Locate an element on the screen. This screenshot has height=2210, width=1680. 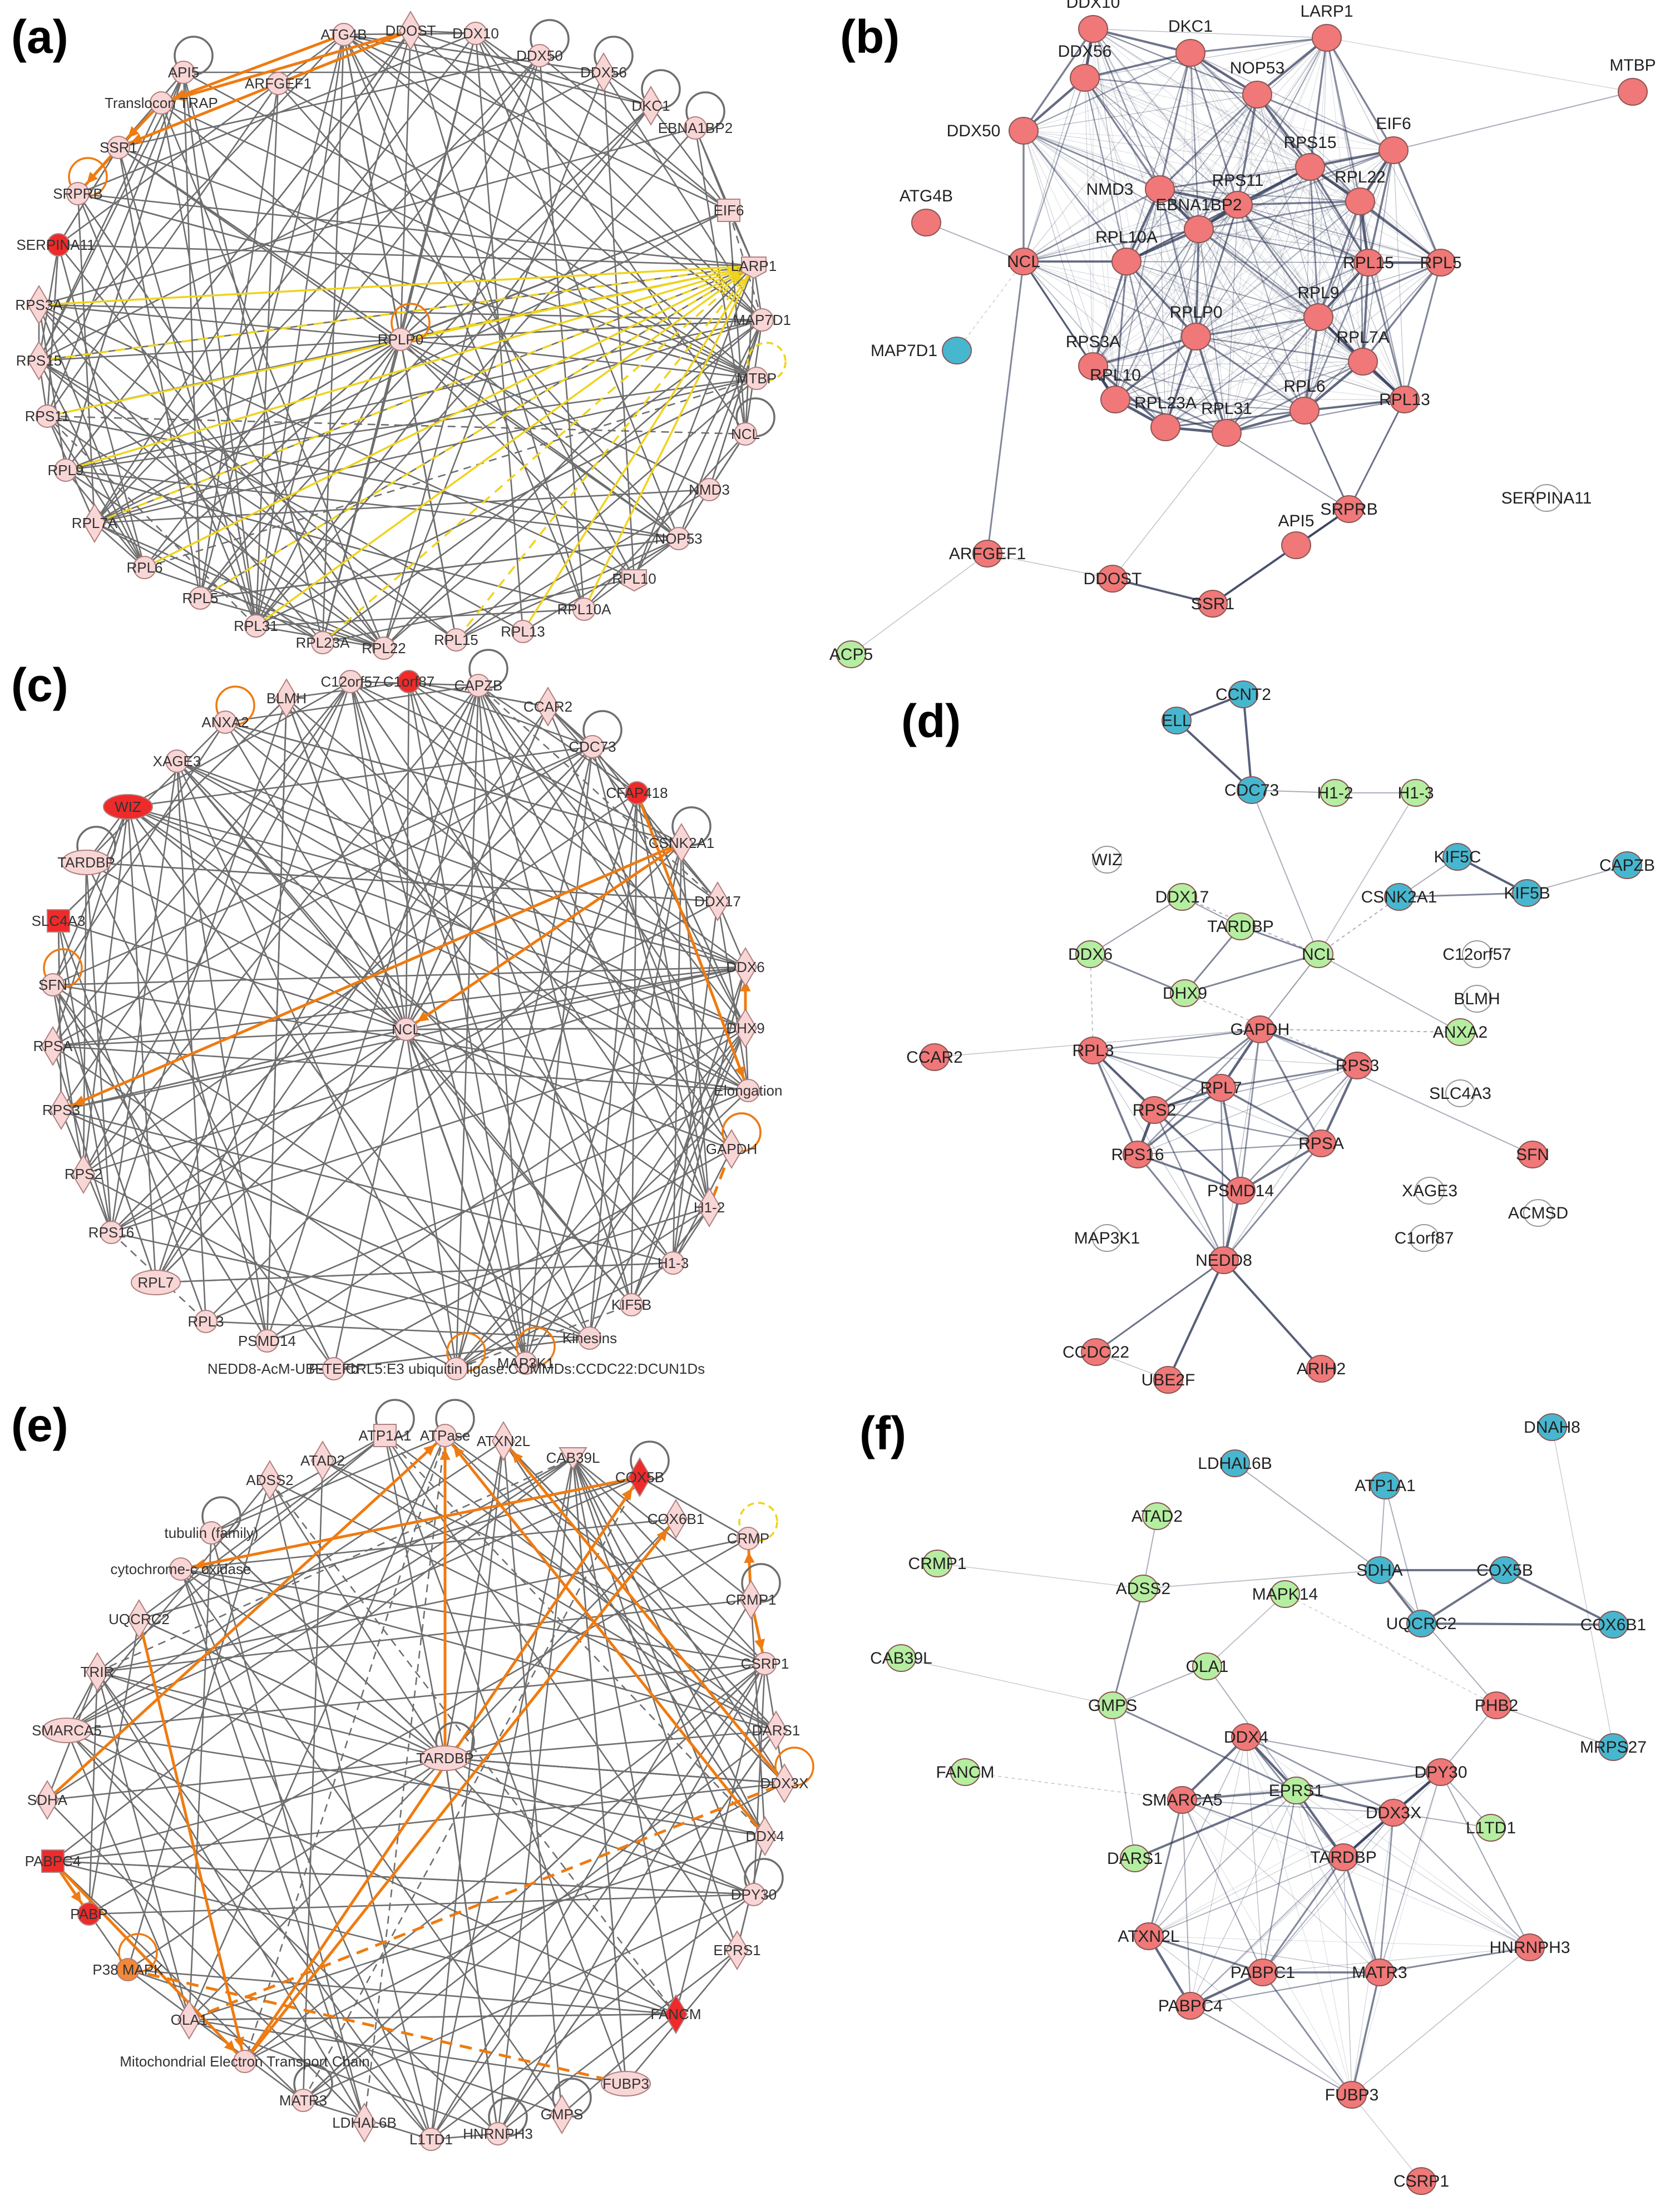
node-atp1a1: ATP1A1 is located at coordinates (385, 1436).